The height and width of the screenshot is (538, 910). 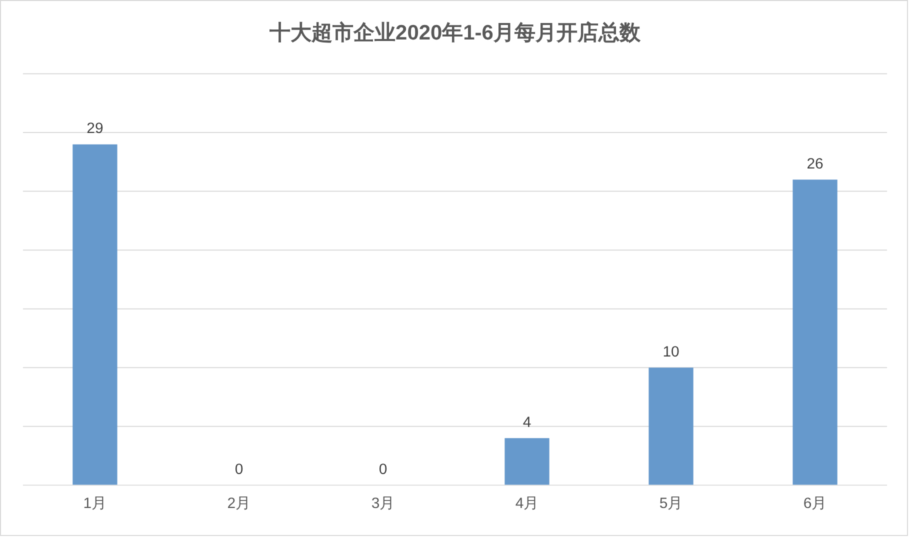 What do you see at coordinates (383, 503) in the screenshot?
I see `x-tick-label: 3月` at bounding box center [383, 503].